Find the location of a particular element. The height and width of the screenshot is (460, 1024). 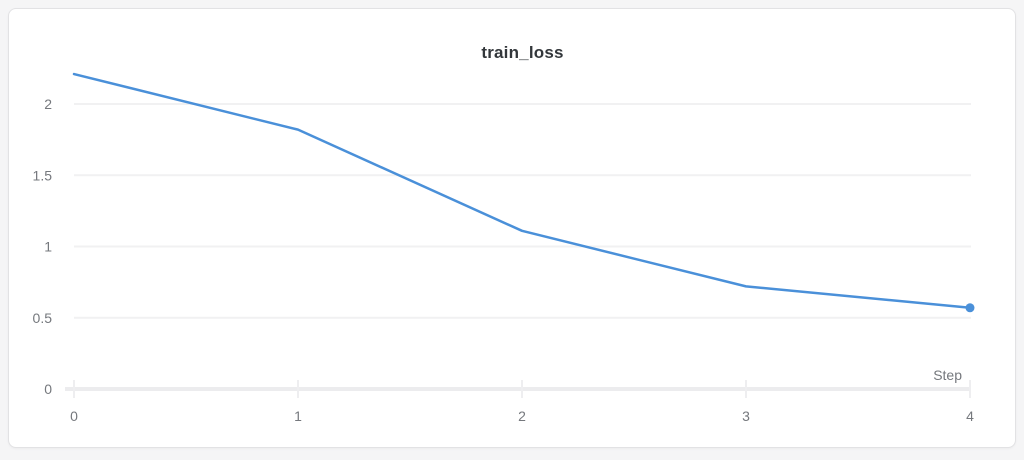

x-tick-label: 1 is located at coordinates (298, 416).